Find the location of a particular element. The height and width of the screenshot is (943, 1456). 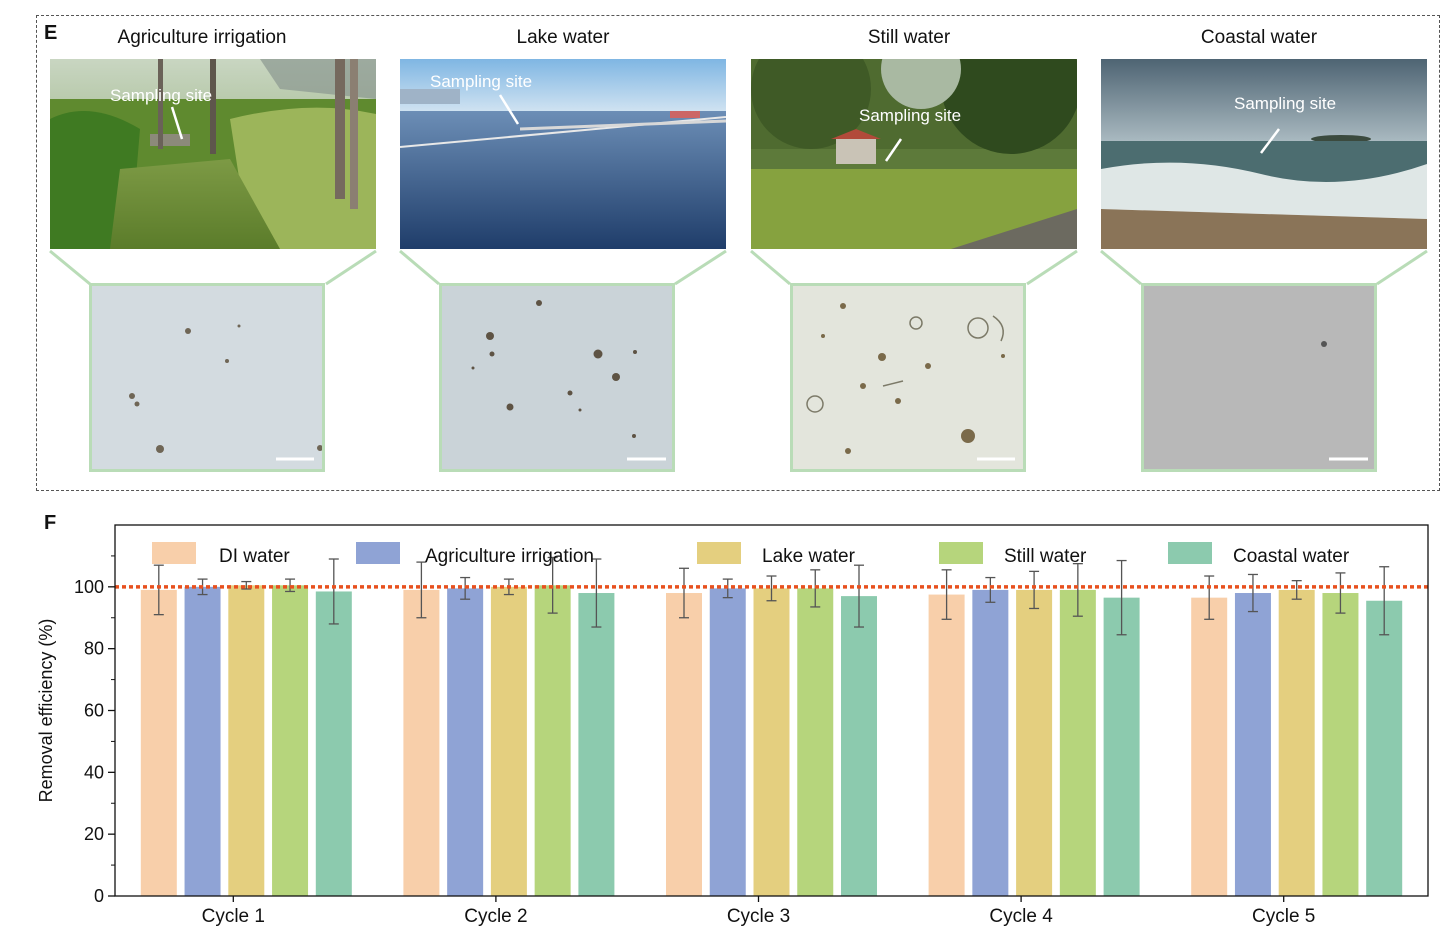

x-tick-label: Cycle 4 is located at coordinates (1021, 916).